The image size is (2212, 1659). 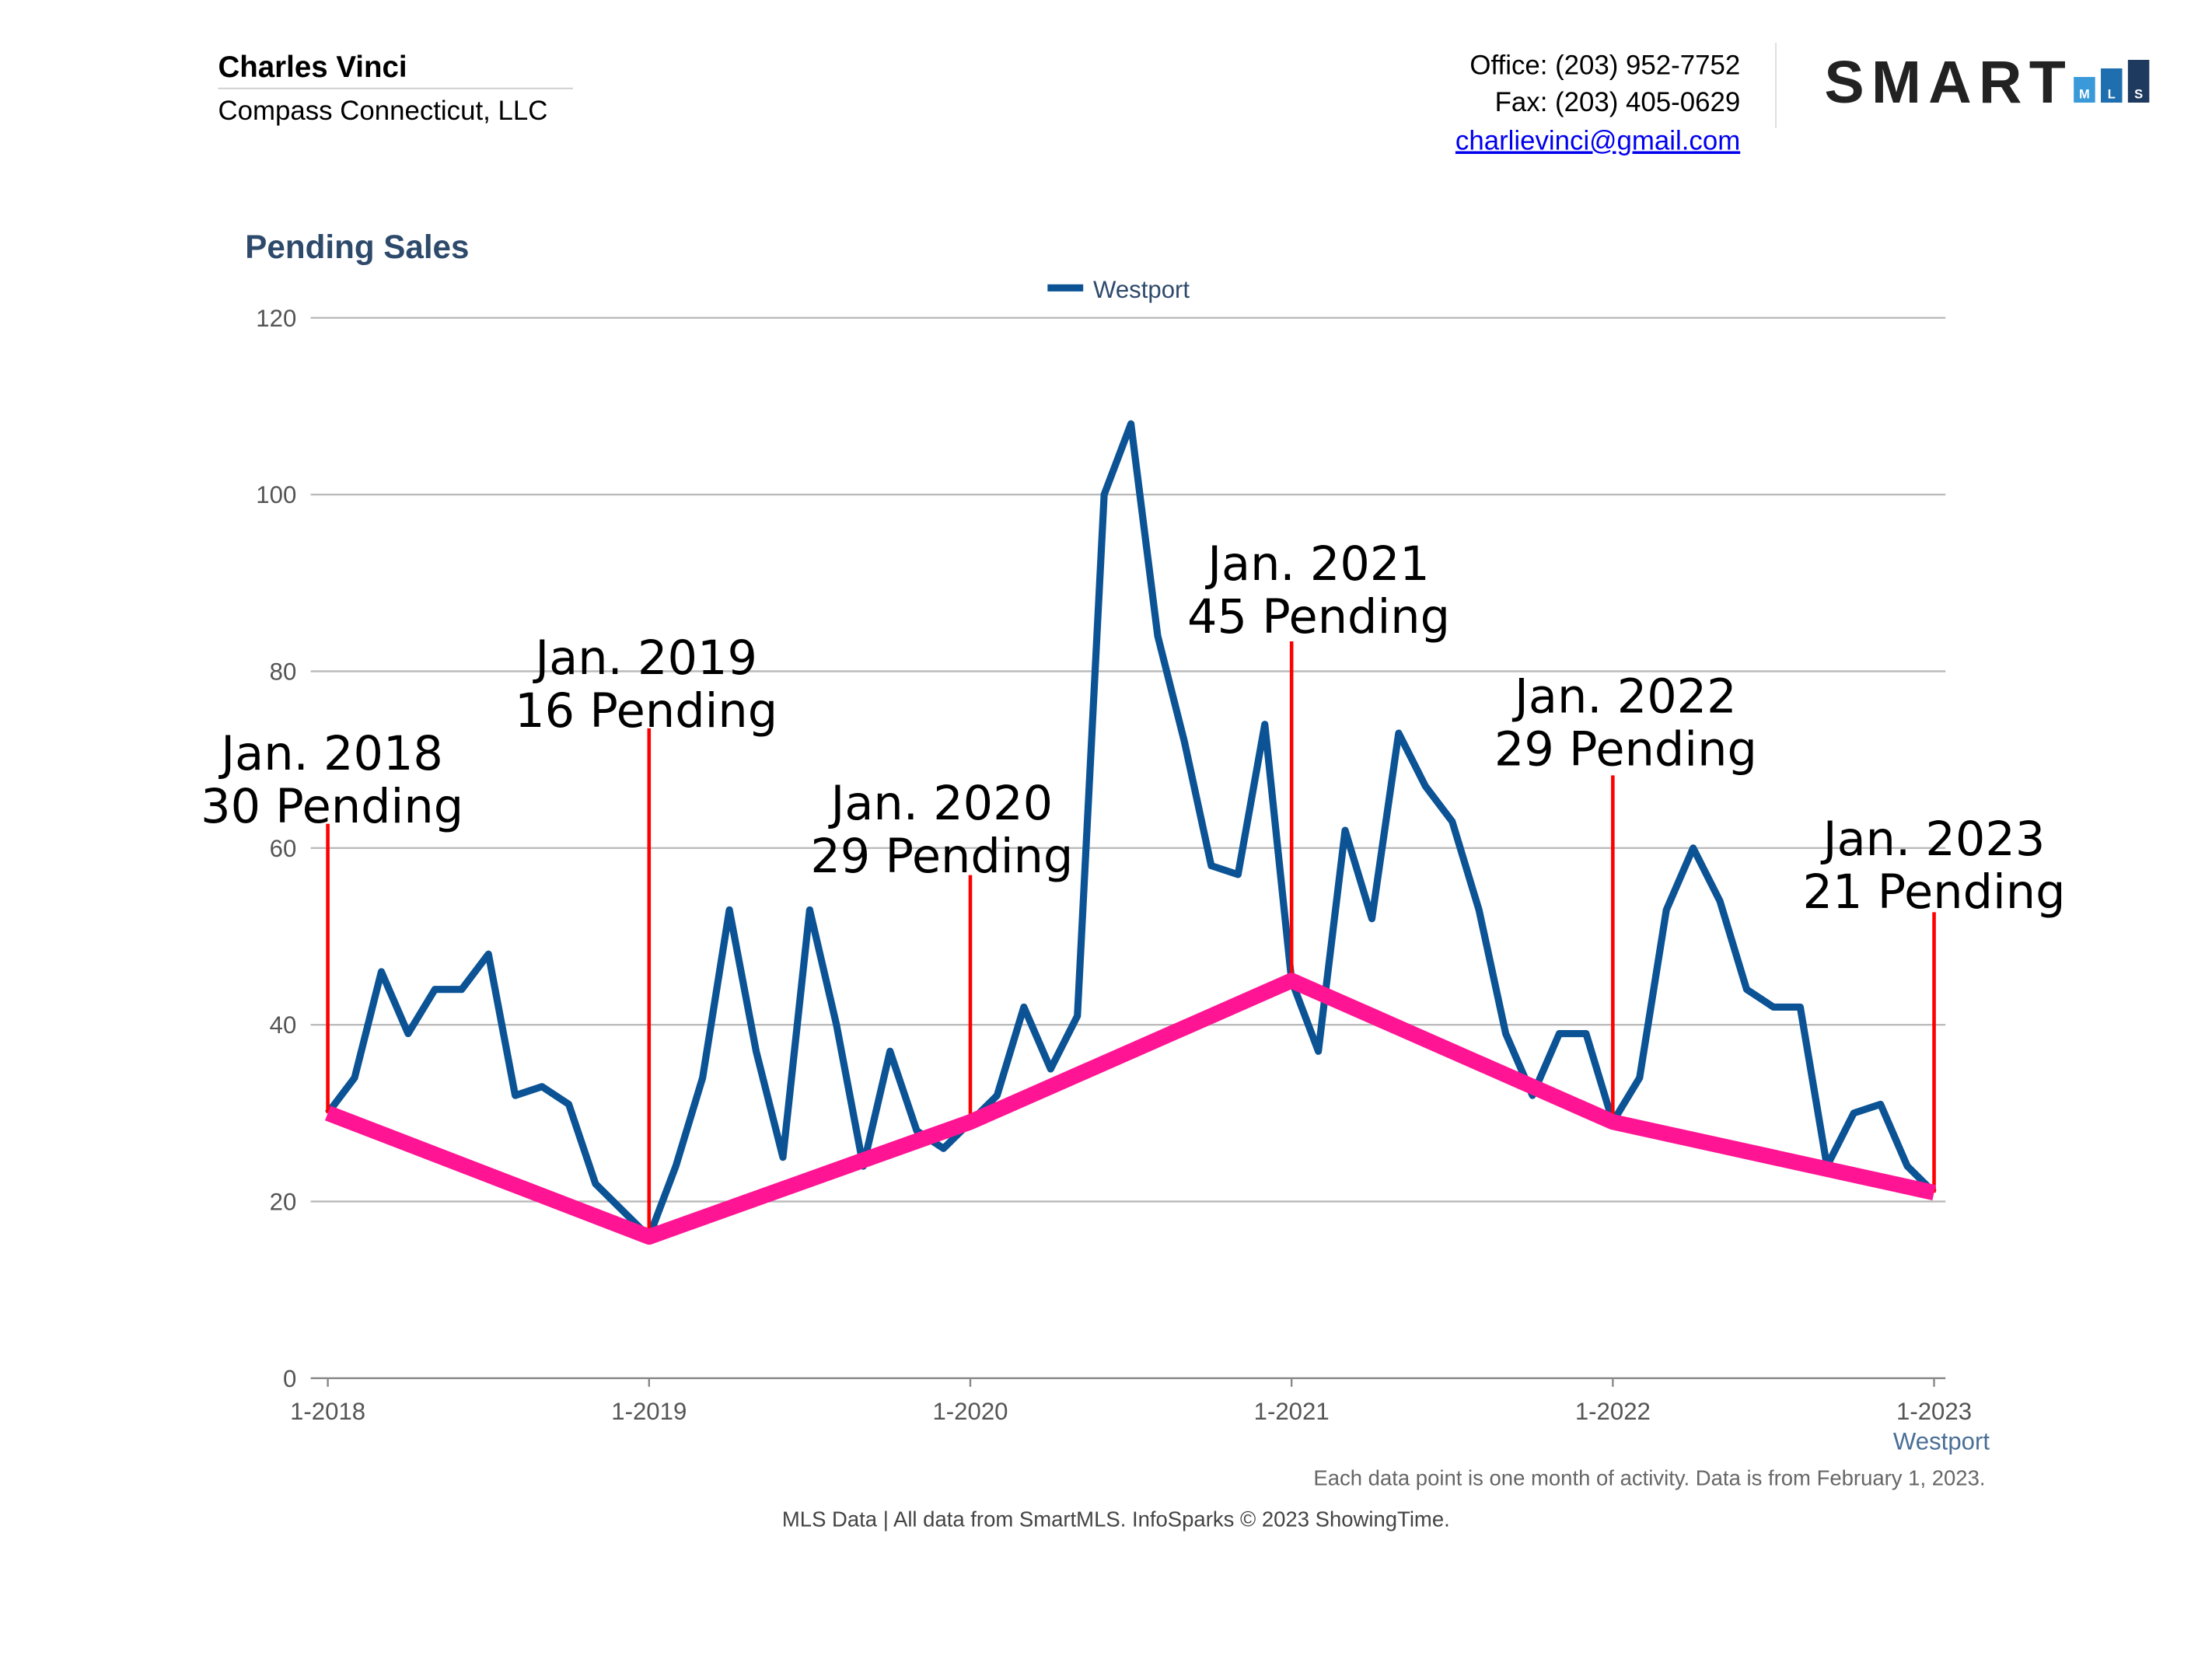 I want to click on y-tick-label: 60, so click(x=283, y=848).